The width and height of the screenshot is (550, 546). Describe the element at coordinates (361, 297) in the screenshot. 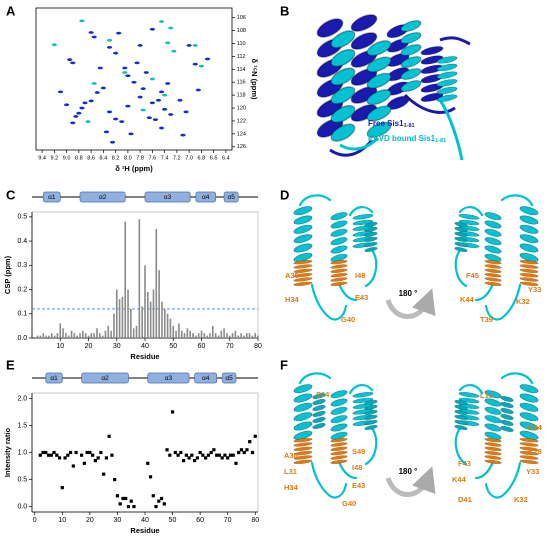

I see `residue-label: E43` at that location.